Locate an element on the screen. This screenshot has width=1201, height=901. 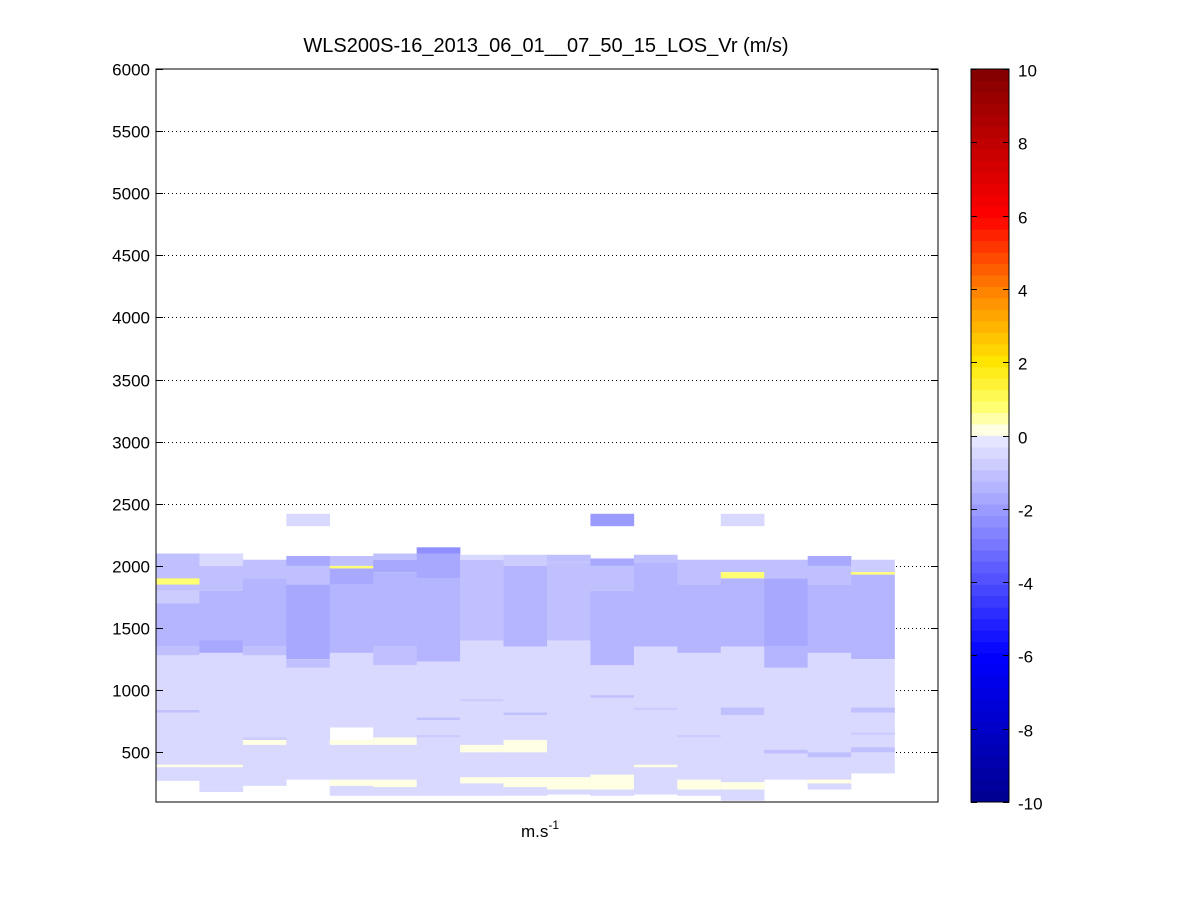
colorbar: 10 8 6 4 2 0 -2 -4 -6 -8 -10 is located at coordinates (1006, 438).